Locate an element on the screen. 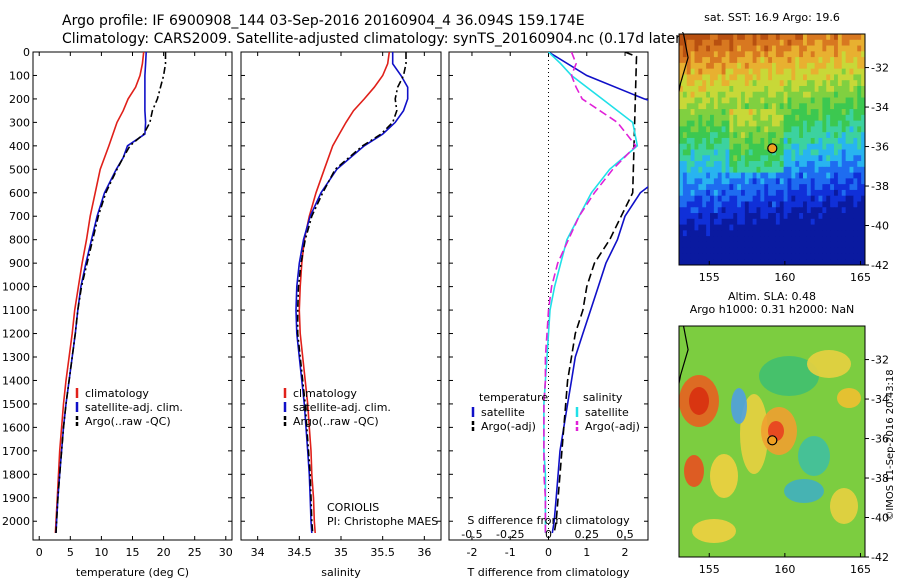 Image resolution: width=900 pixels, height=580 pixels. depth-tick-label: 1800 is located at coordinates (16, 474).